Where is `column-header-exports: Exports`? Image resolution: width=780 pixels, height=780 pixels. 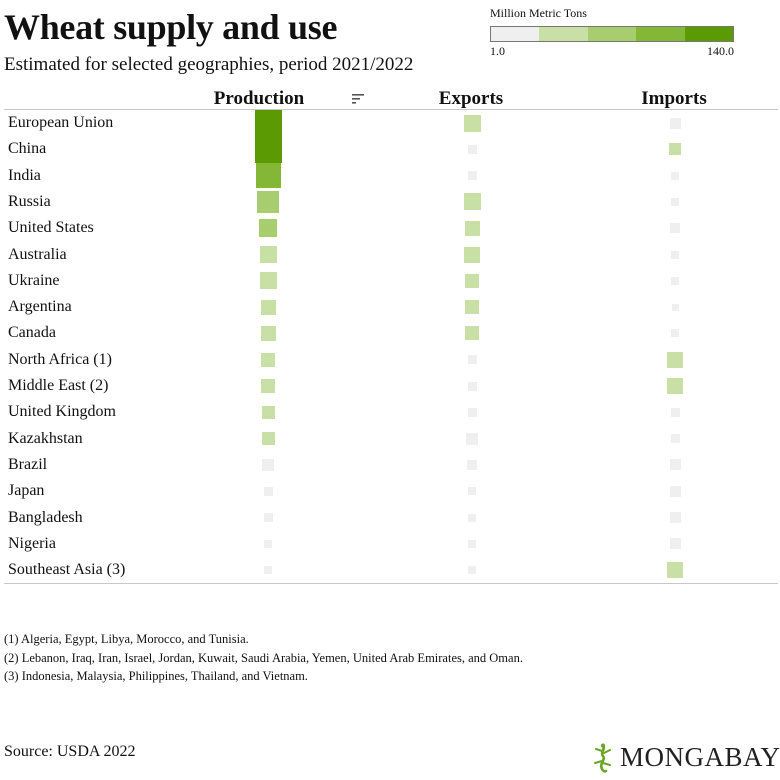
column-header-exports: Exports is located at coordinates (471, 98).